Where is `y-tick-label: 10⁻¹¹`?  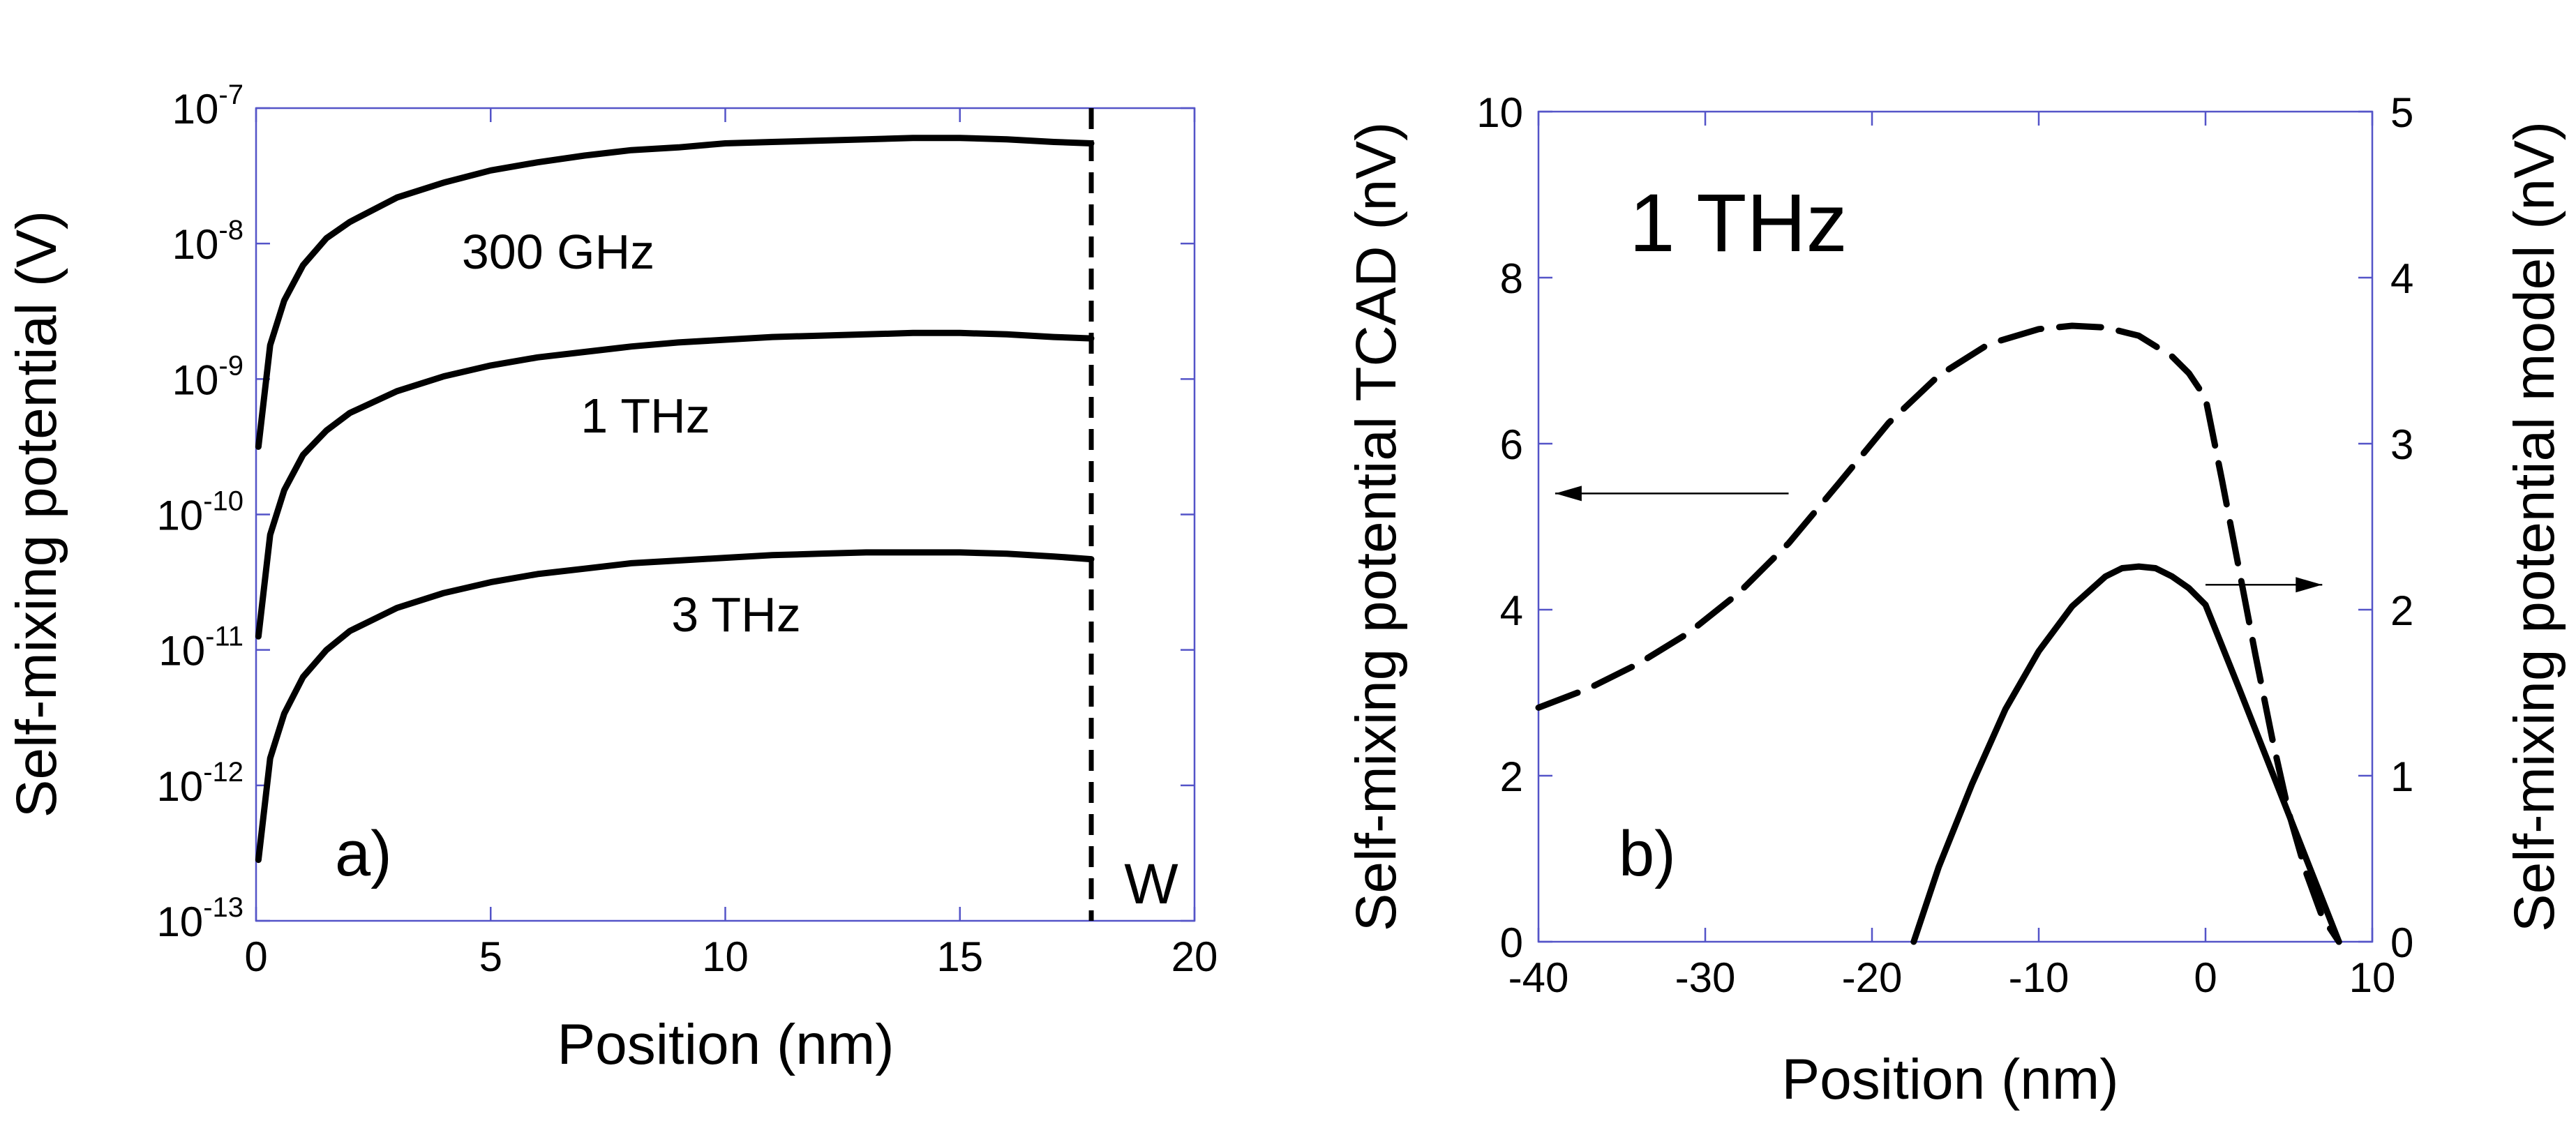
y-tick-label: 10⁻¹¹ is located at coordinates (201, 648).